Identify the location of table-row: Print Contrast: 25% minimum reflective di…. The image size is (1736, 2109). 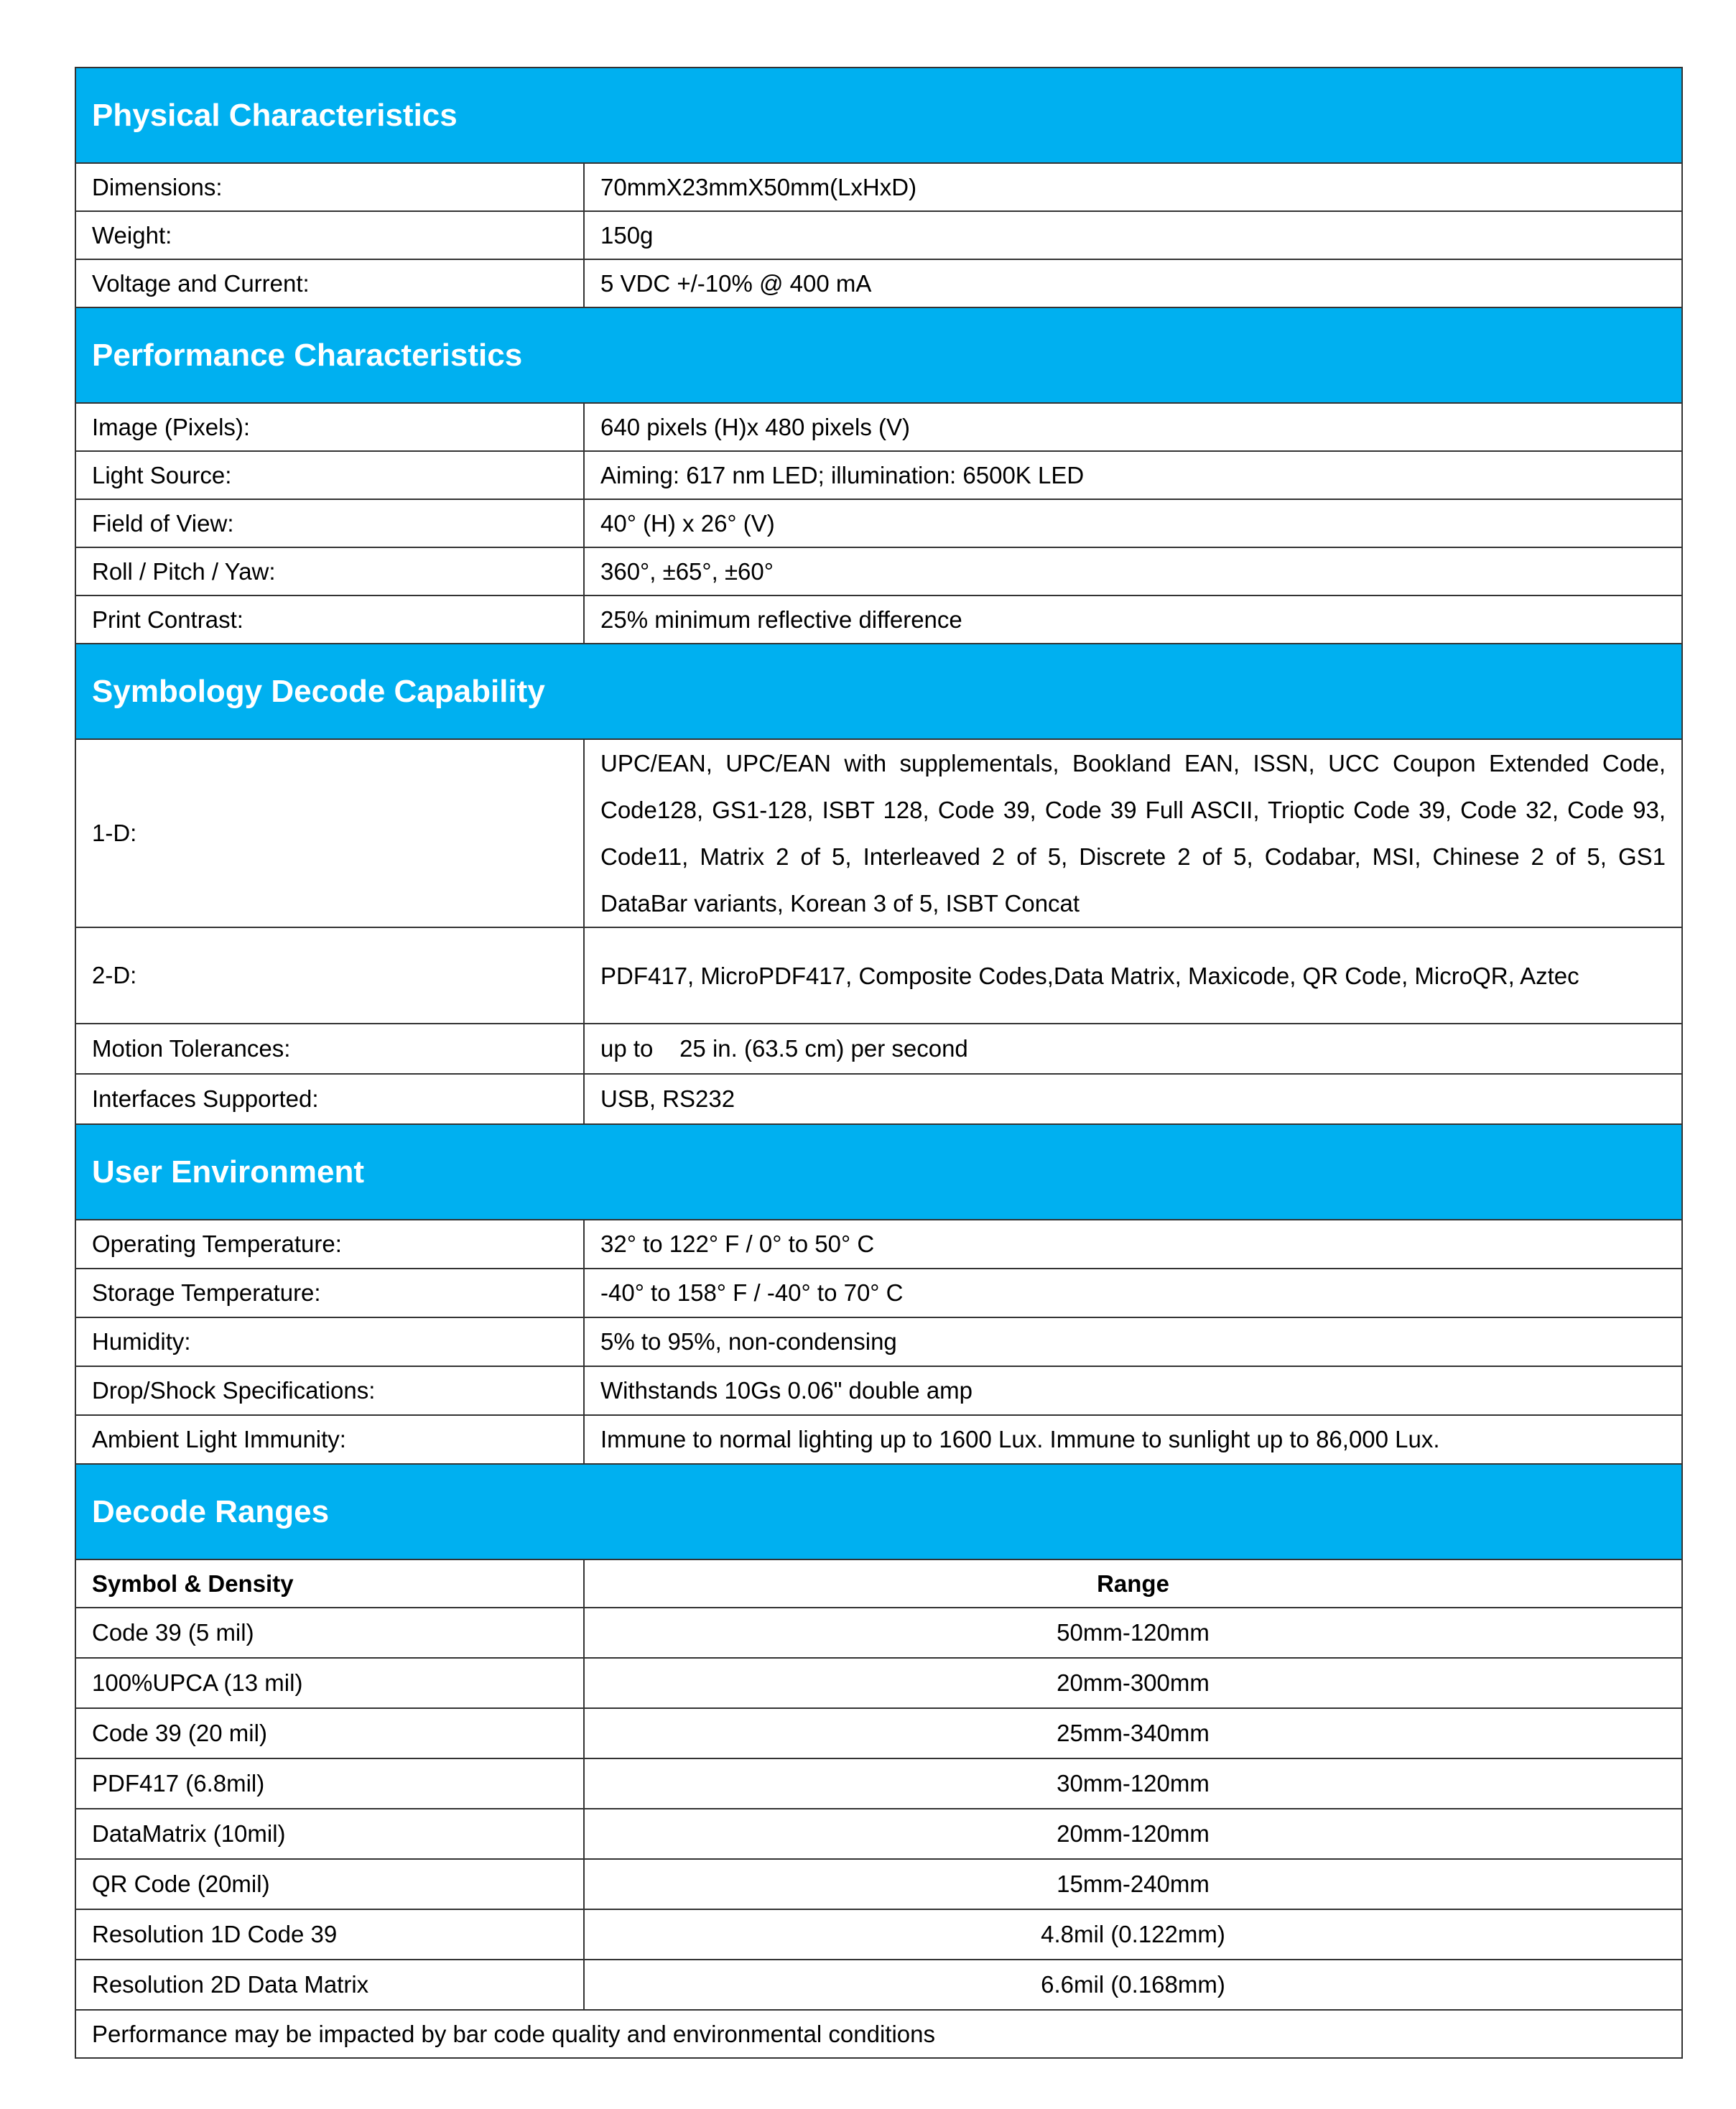
(879, 619).